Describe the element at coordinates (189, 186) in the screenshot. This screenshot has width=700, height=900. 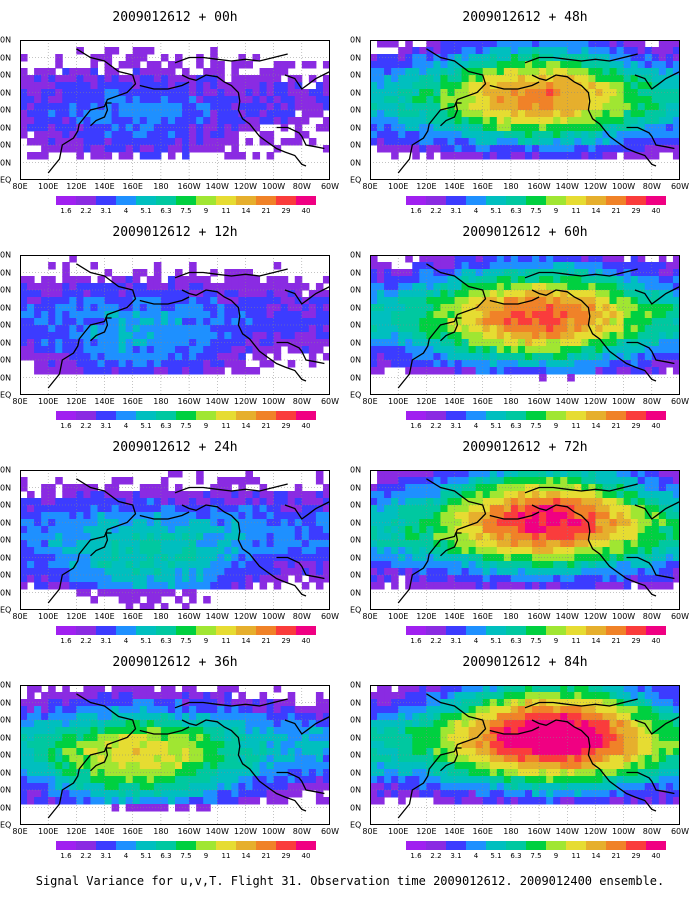
I see `x-tick-label: 160W` at that location.